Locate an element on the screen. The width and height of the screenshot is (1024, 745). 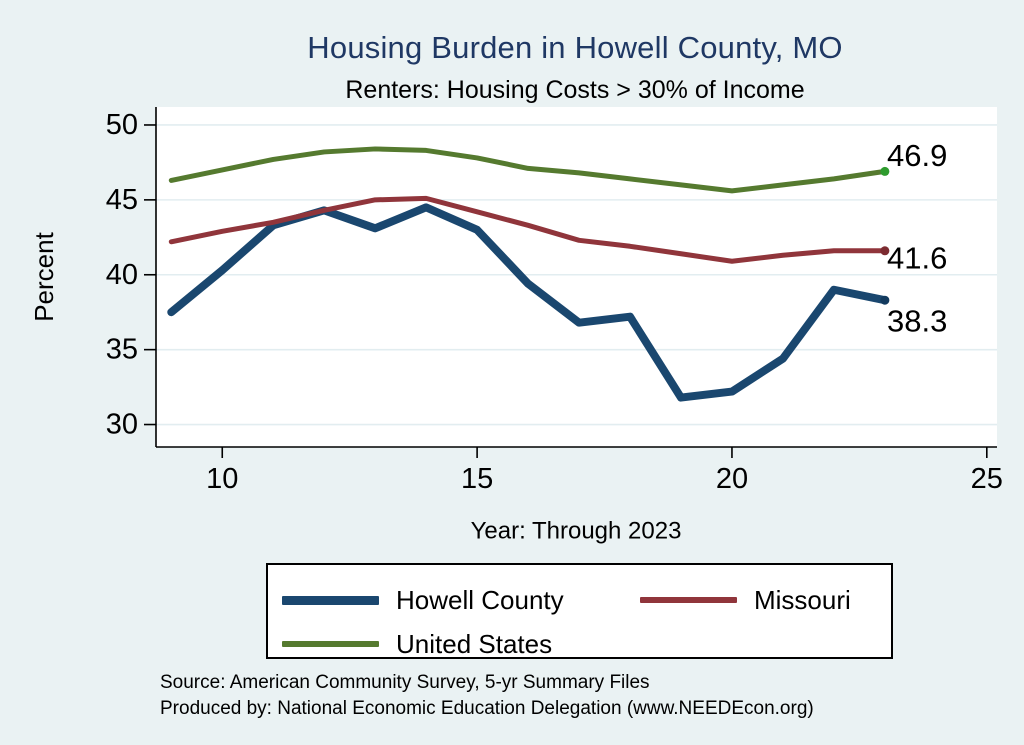
x-tick-label: 25 is located at coordinates (987, 479).